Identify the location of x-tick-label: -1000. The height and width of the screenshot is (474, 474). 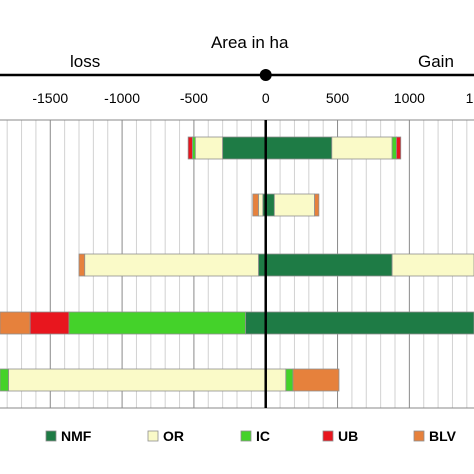
(122, 98).